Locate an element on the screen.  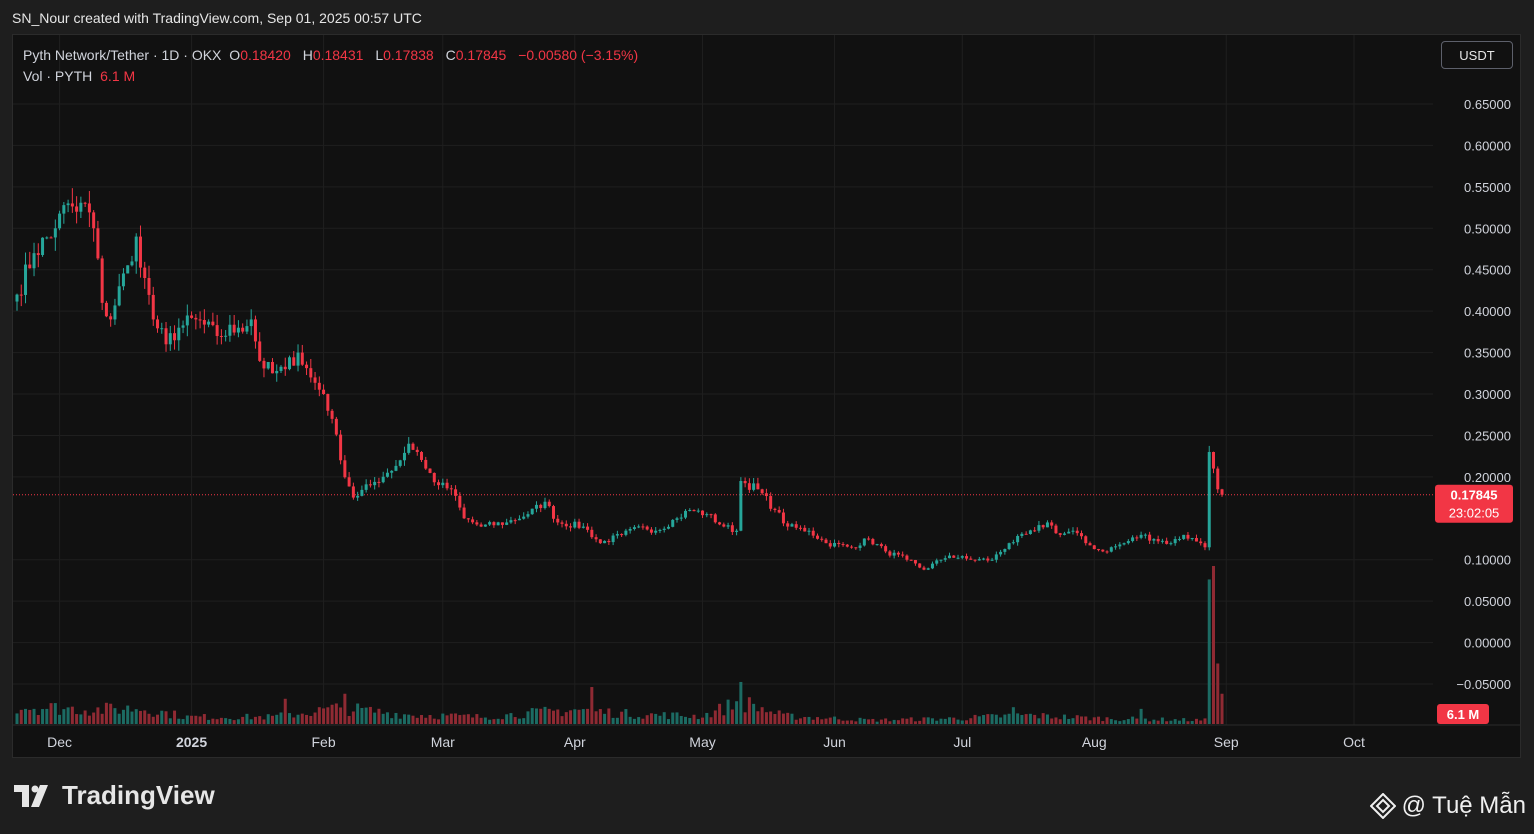
tradingview-logo: TradingView is located at coordinates (114, 795).